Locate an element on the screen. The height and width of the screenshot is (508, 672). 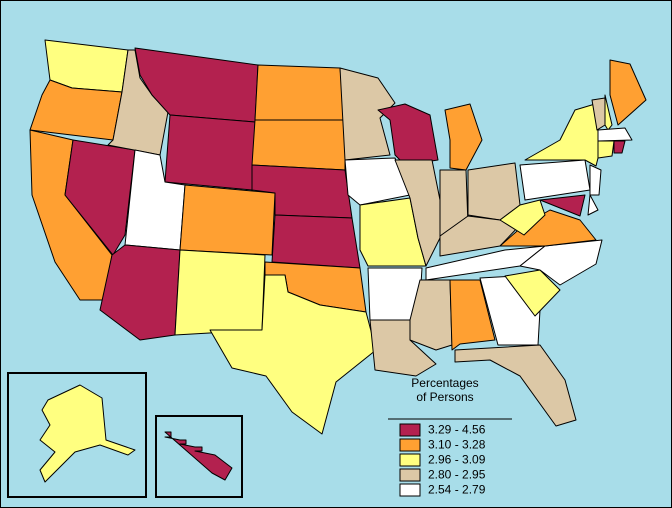
alaska-inset is located at coordinates (77, 435).